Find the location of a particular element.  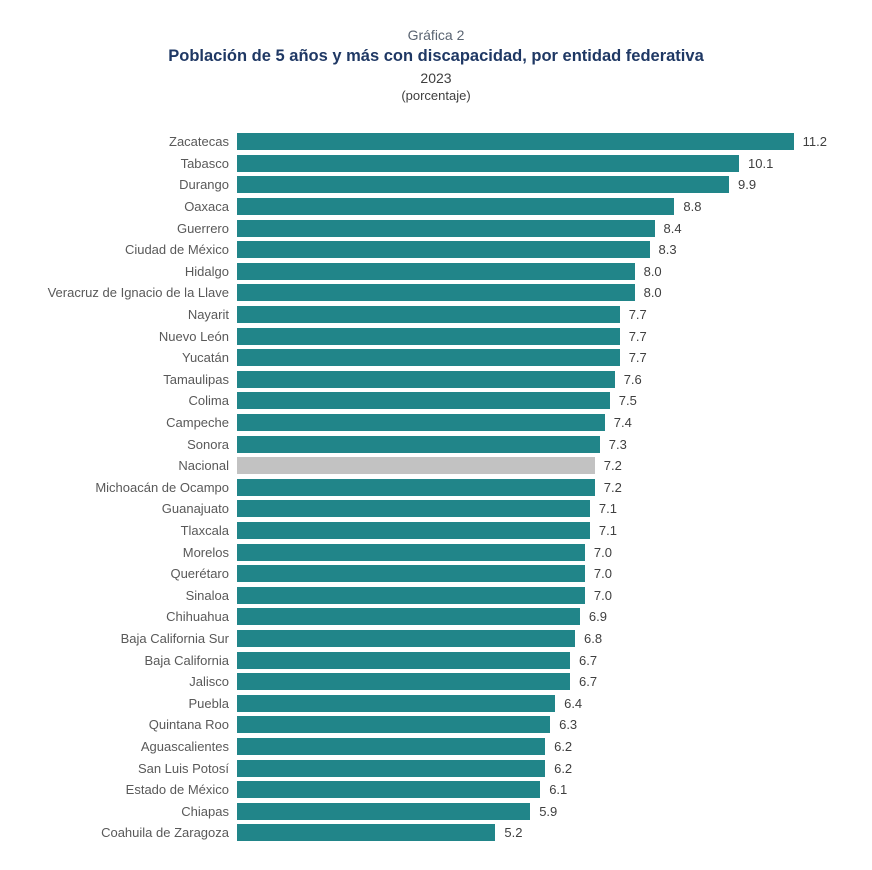

category-label: Nuevo León is located at coordinates (193, 336).